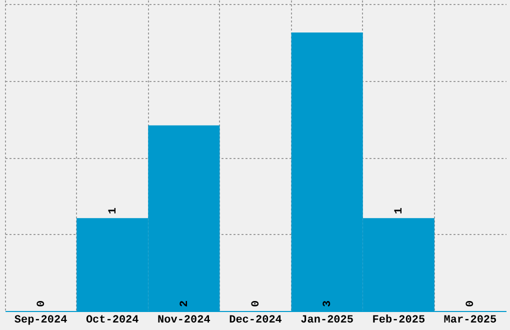 This screenshot has width=510, height=330. What do you see at coordinates (184, 320) in the screenshot?
I see `x-tick-label: Nov-2024` at bounding box center [184, 320].